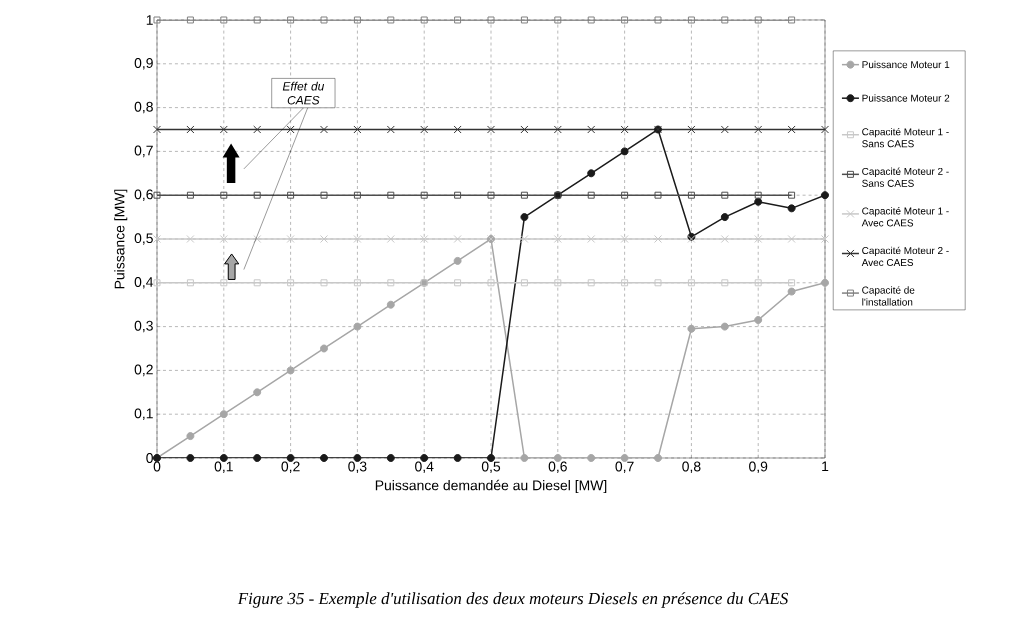  I want to click on y-tick-label: 0, so click(149, 458).